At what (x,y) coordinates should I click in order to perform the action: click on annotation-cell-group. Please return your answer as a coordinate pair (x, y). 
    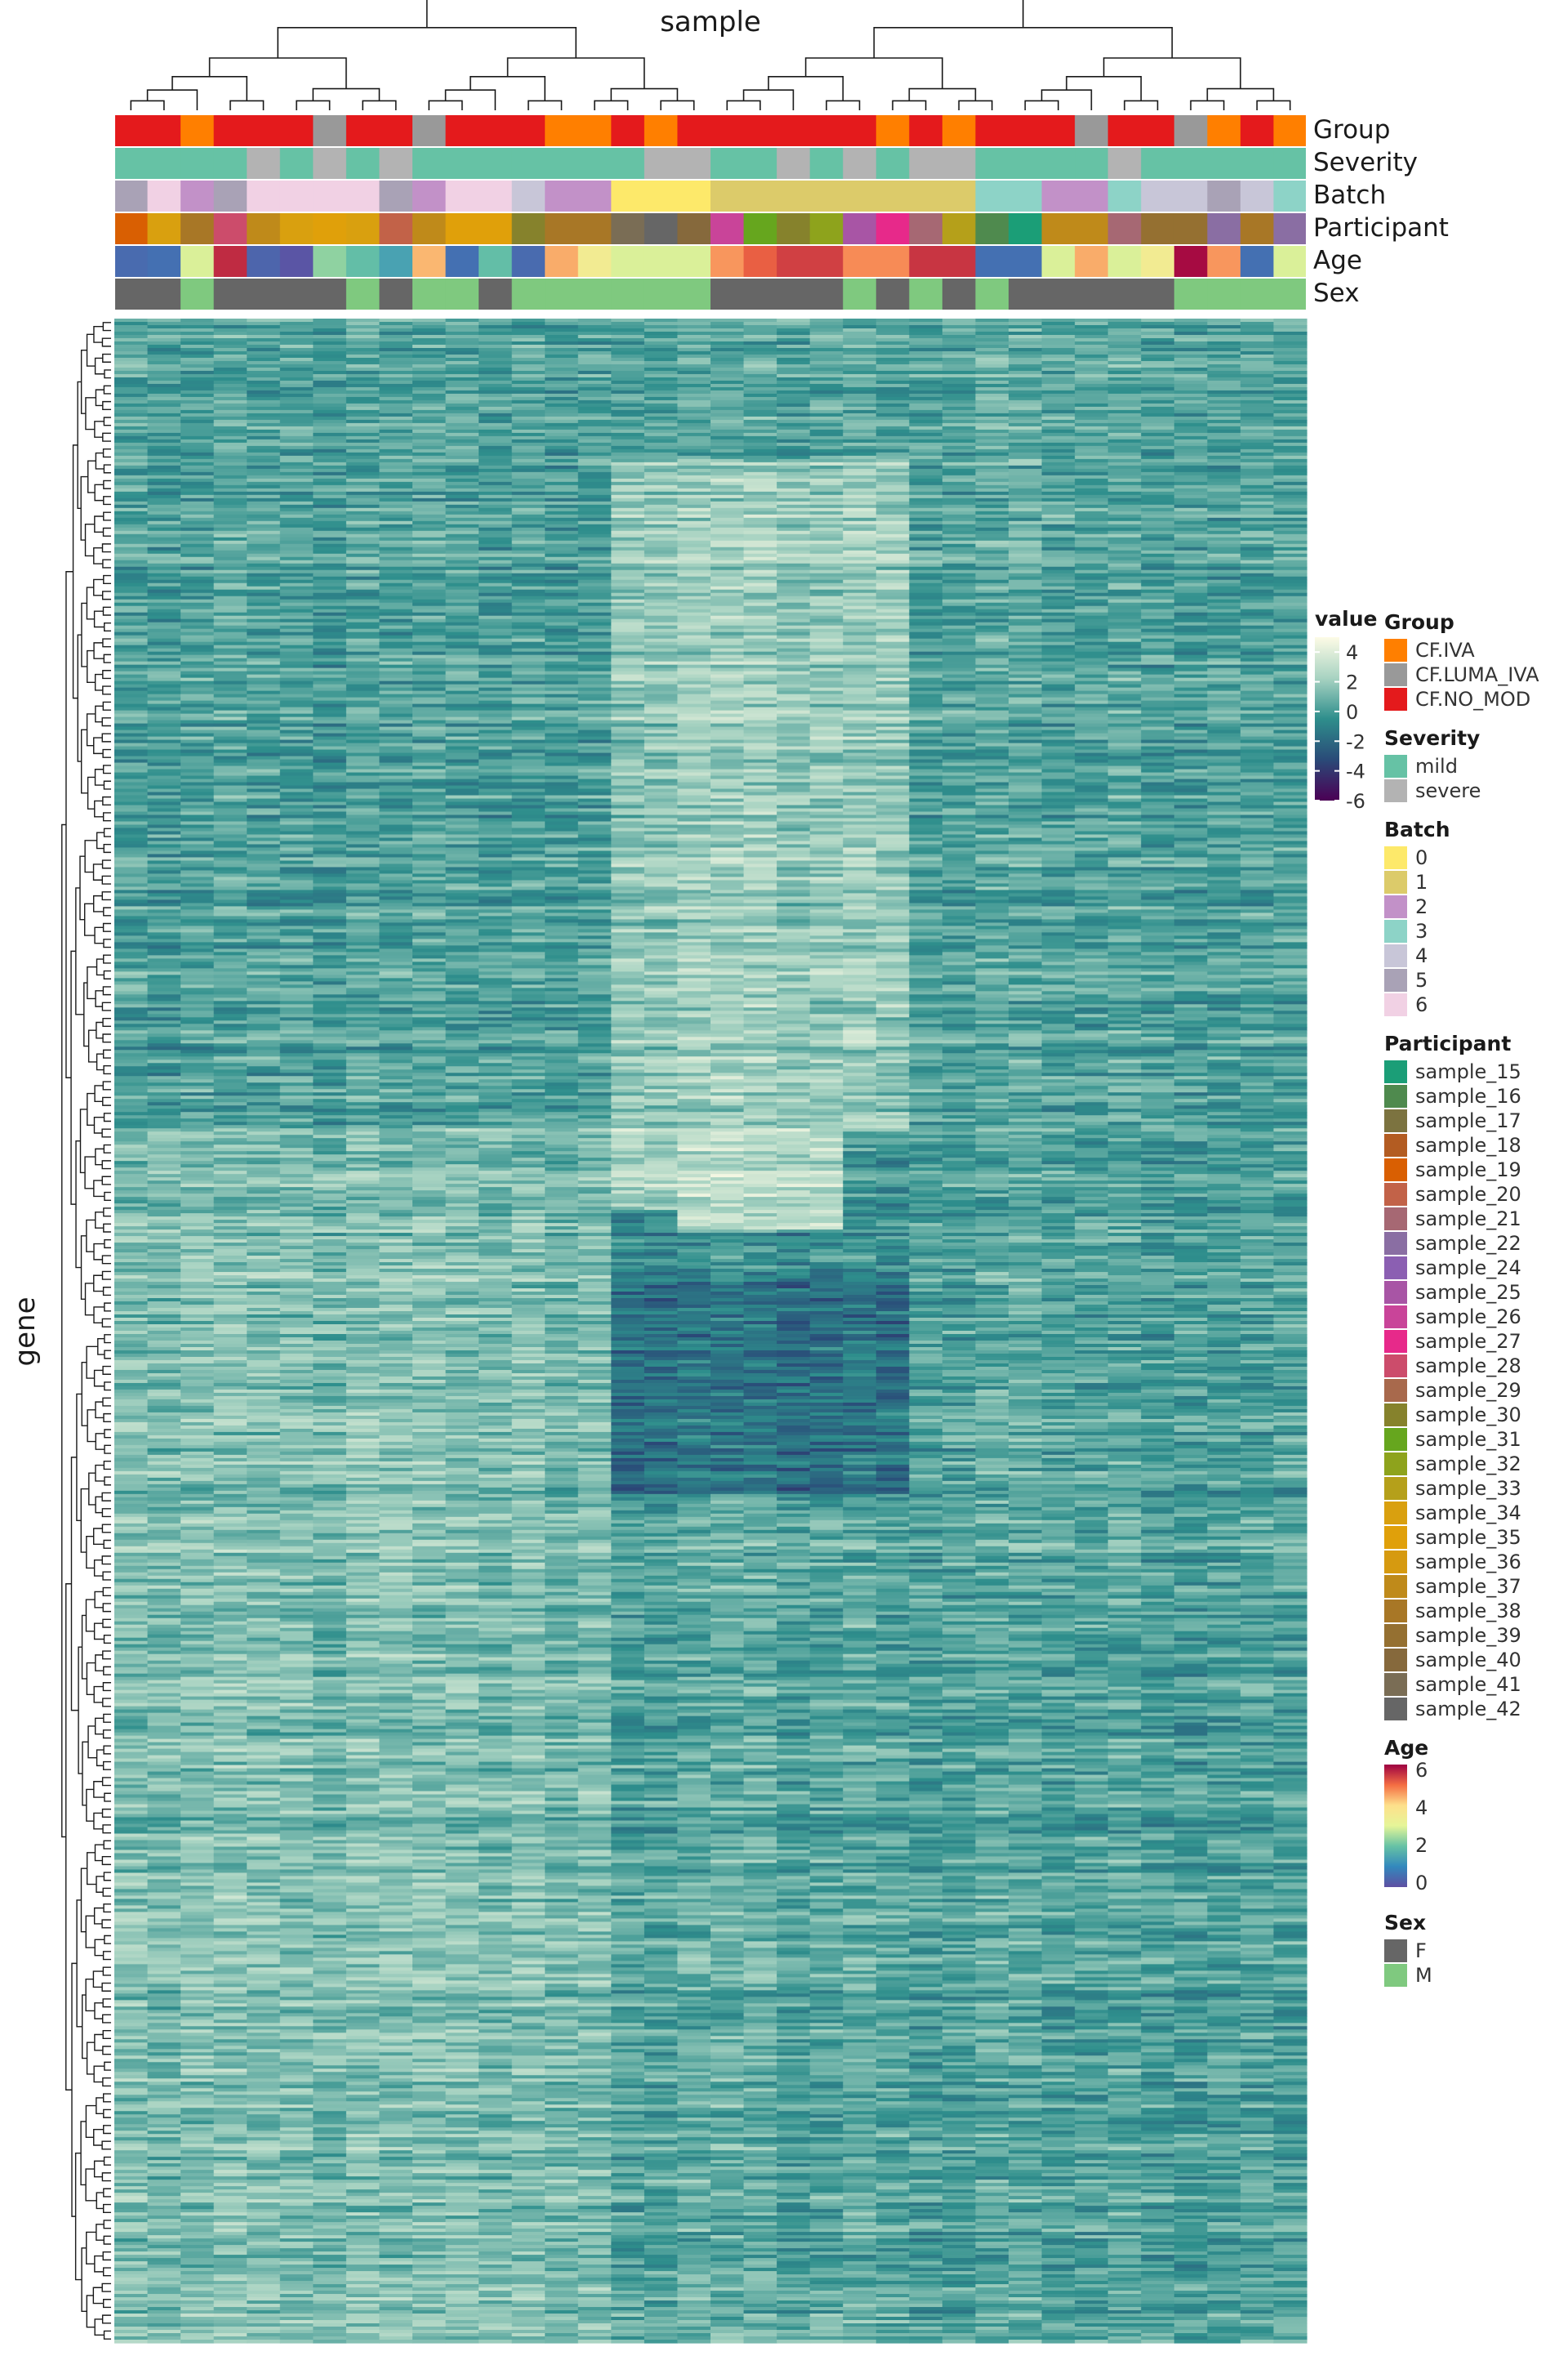
    Looking at the image, I should click on (496, 130).